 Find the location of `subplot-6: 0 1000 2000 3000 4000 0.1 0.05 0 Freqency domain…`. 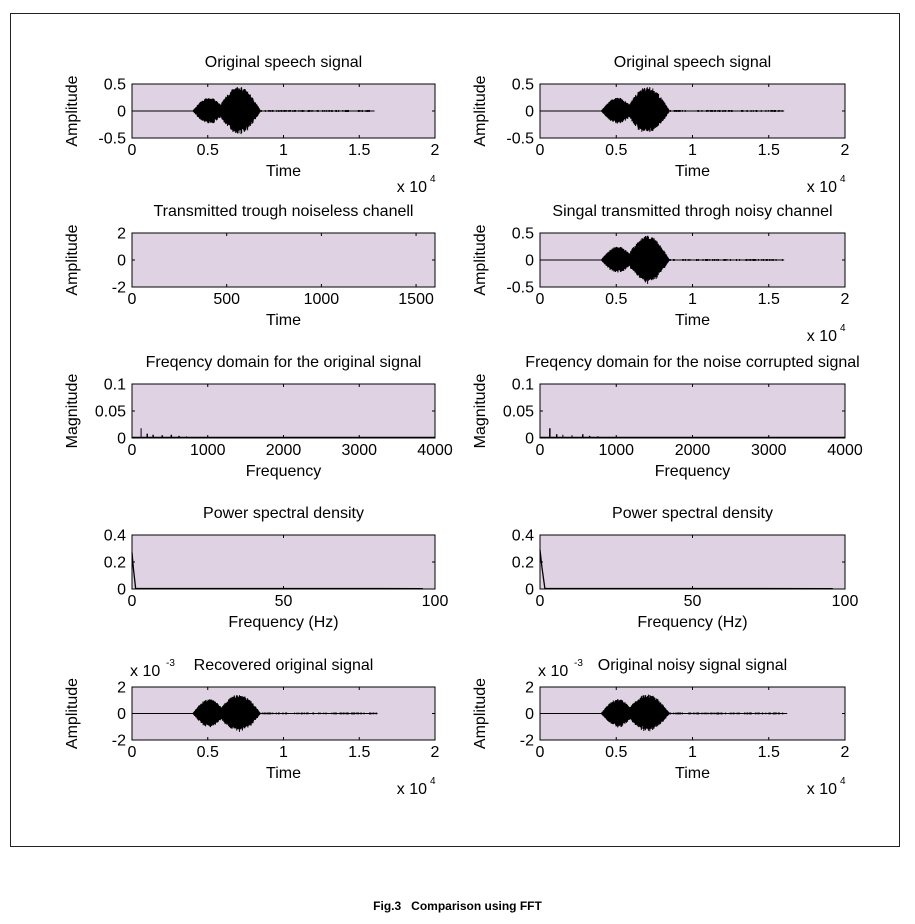

subplot-6: 0 1000 2000 3000 4000 0.1 0.05 0 Freqency domain… is located at coordinates (667, 417).